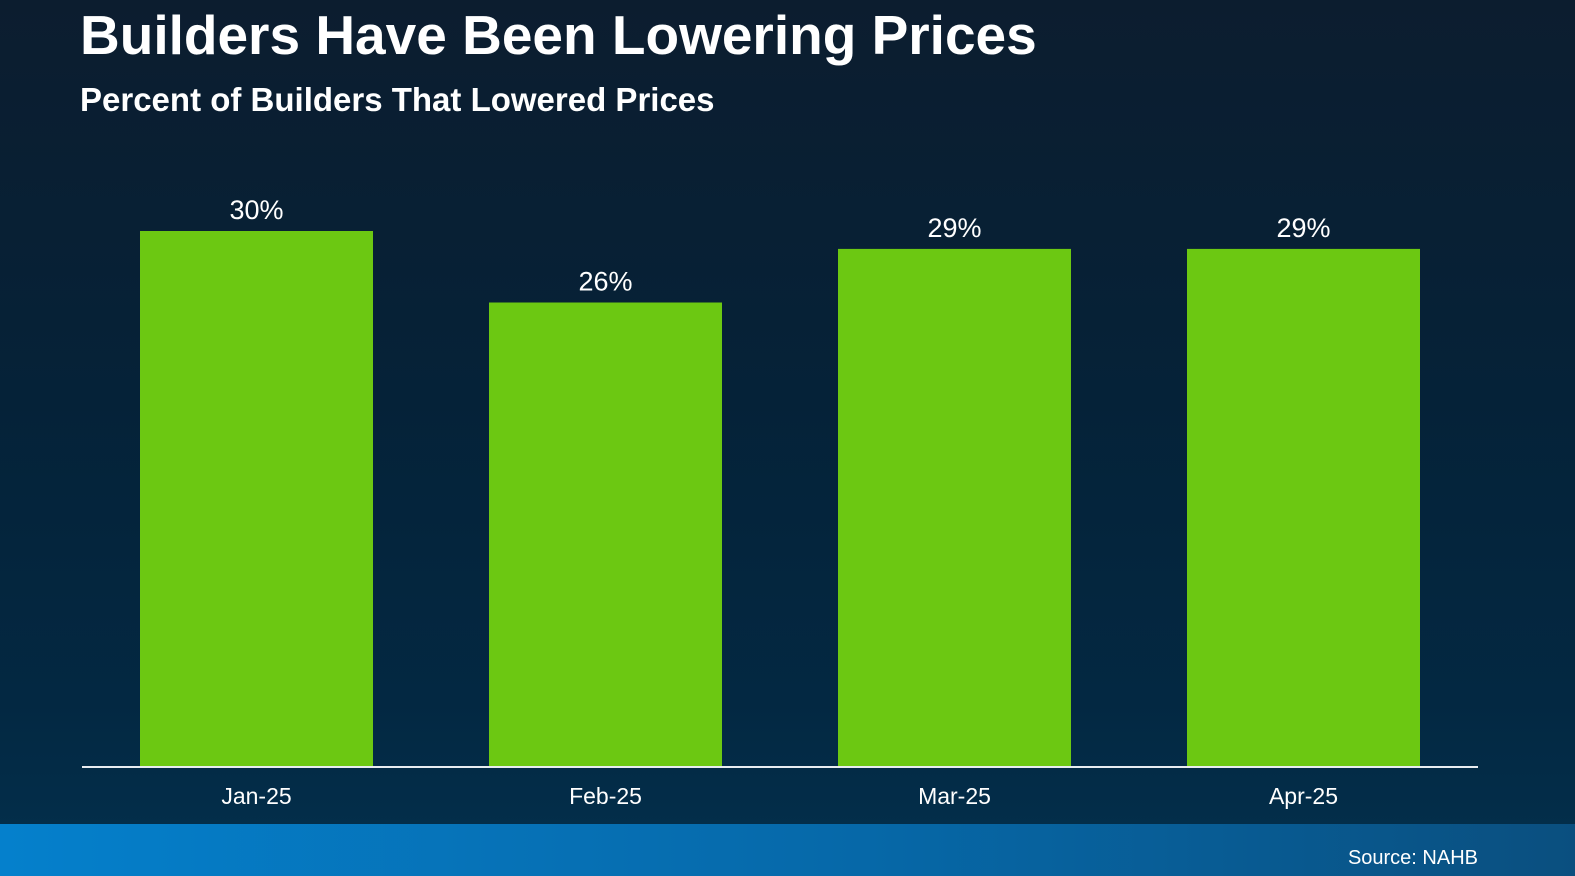 The width and height of the screenshot is (1575, 876). What do you see at coordinates (256, 210) in the screenshot?
I see `value-label-jan-25: 30%` at bounding box center [256, 210].